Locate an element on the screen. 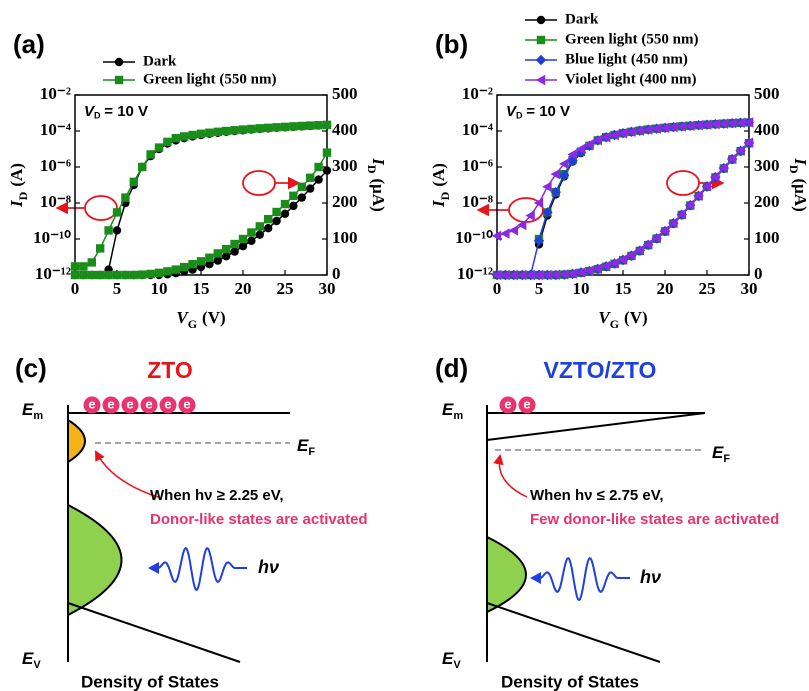 Image resolution: width=809 pixels, height=691 pixels. x-axis-label-rest: (V) is located at coordinates (214, 317).